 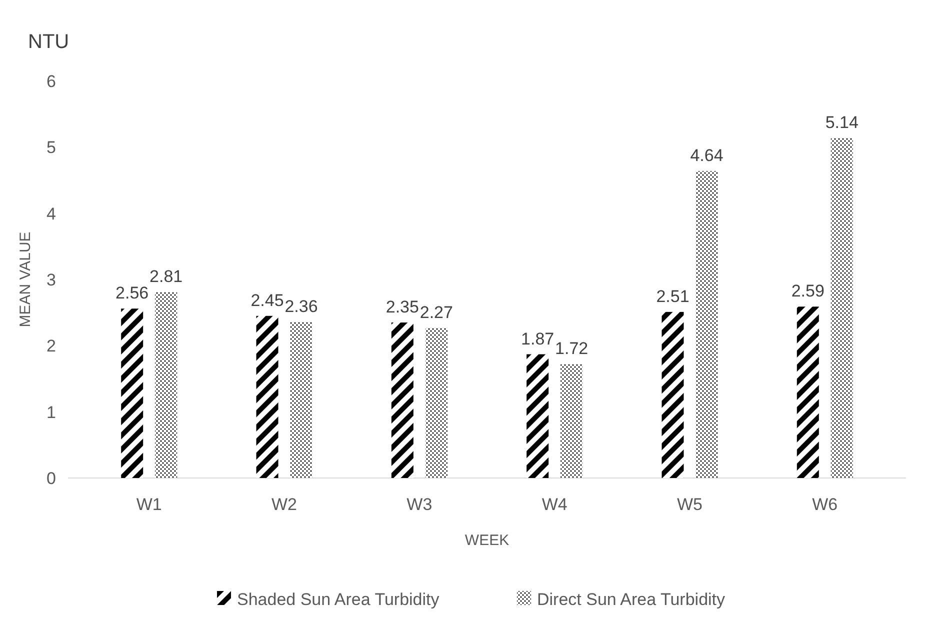 I want to click on x-tick-label: W6, so click(x=825, y=504).